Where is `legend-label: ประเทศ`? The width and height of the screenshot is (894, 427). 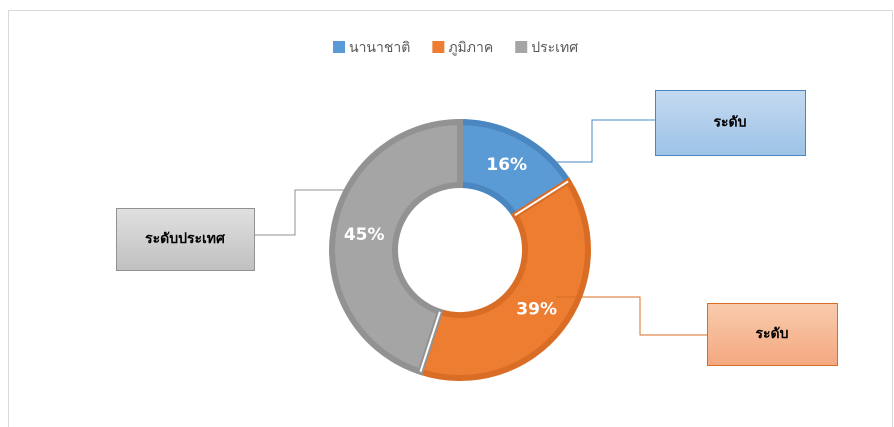
legend-label: ประเทศ is located at coordinates (554, 48).